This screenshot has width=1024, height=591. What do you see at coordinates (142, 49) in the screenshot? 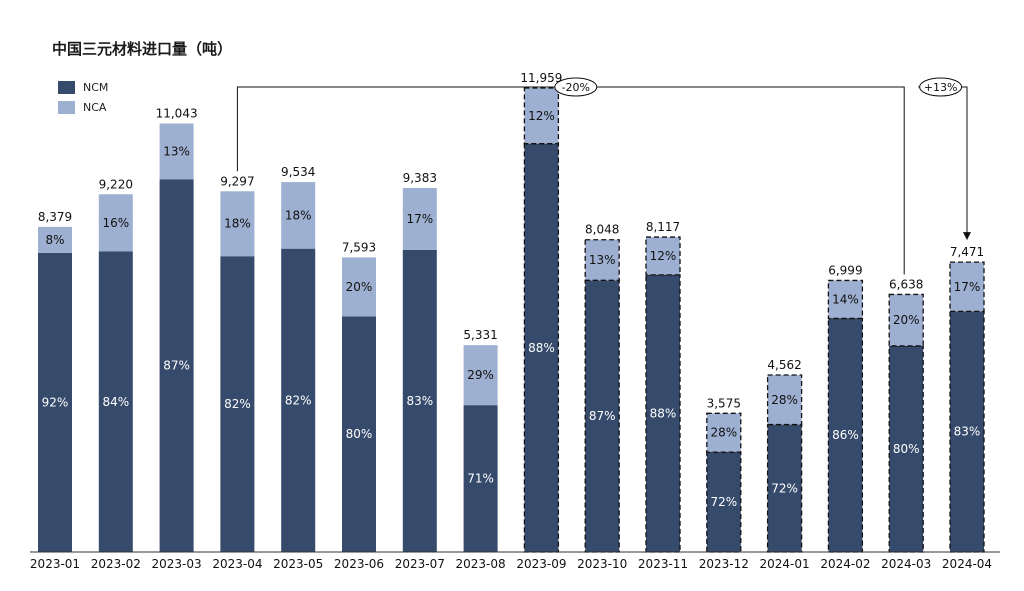
I see `chart-title: 中国三元材料进口量（吨）` at bounding box center [142, 49].